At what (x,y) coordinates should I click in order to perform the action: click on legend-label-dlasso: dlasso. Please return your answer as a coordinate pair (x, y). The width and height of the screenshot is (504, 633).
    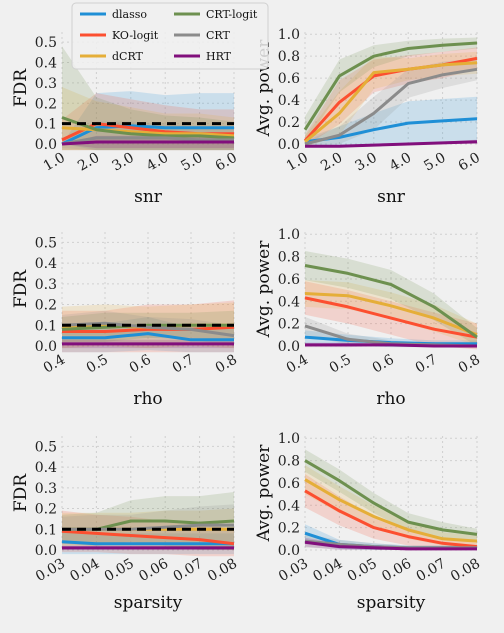
    Looking at the image, I should click on (129, 14).